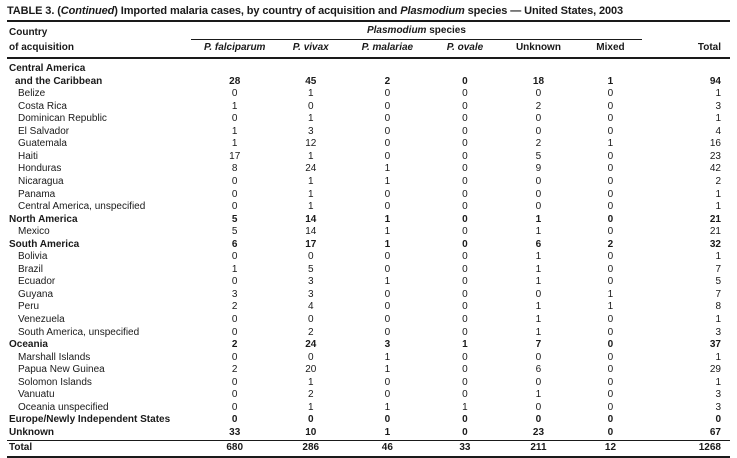 The height and width of the screenshot is (458, 737). I want to click on value-cell: 29, so click(715, 370).